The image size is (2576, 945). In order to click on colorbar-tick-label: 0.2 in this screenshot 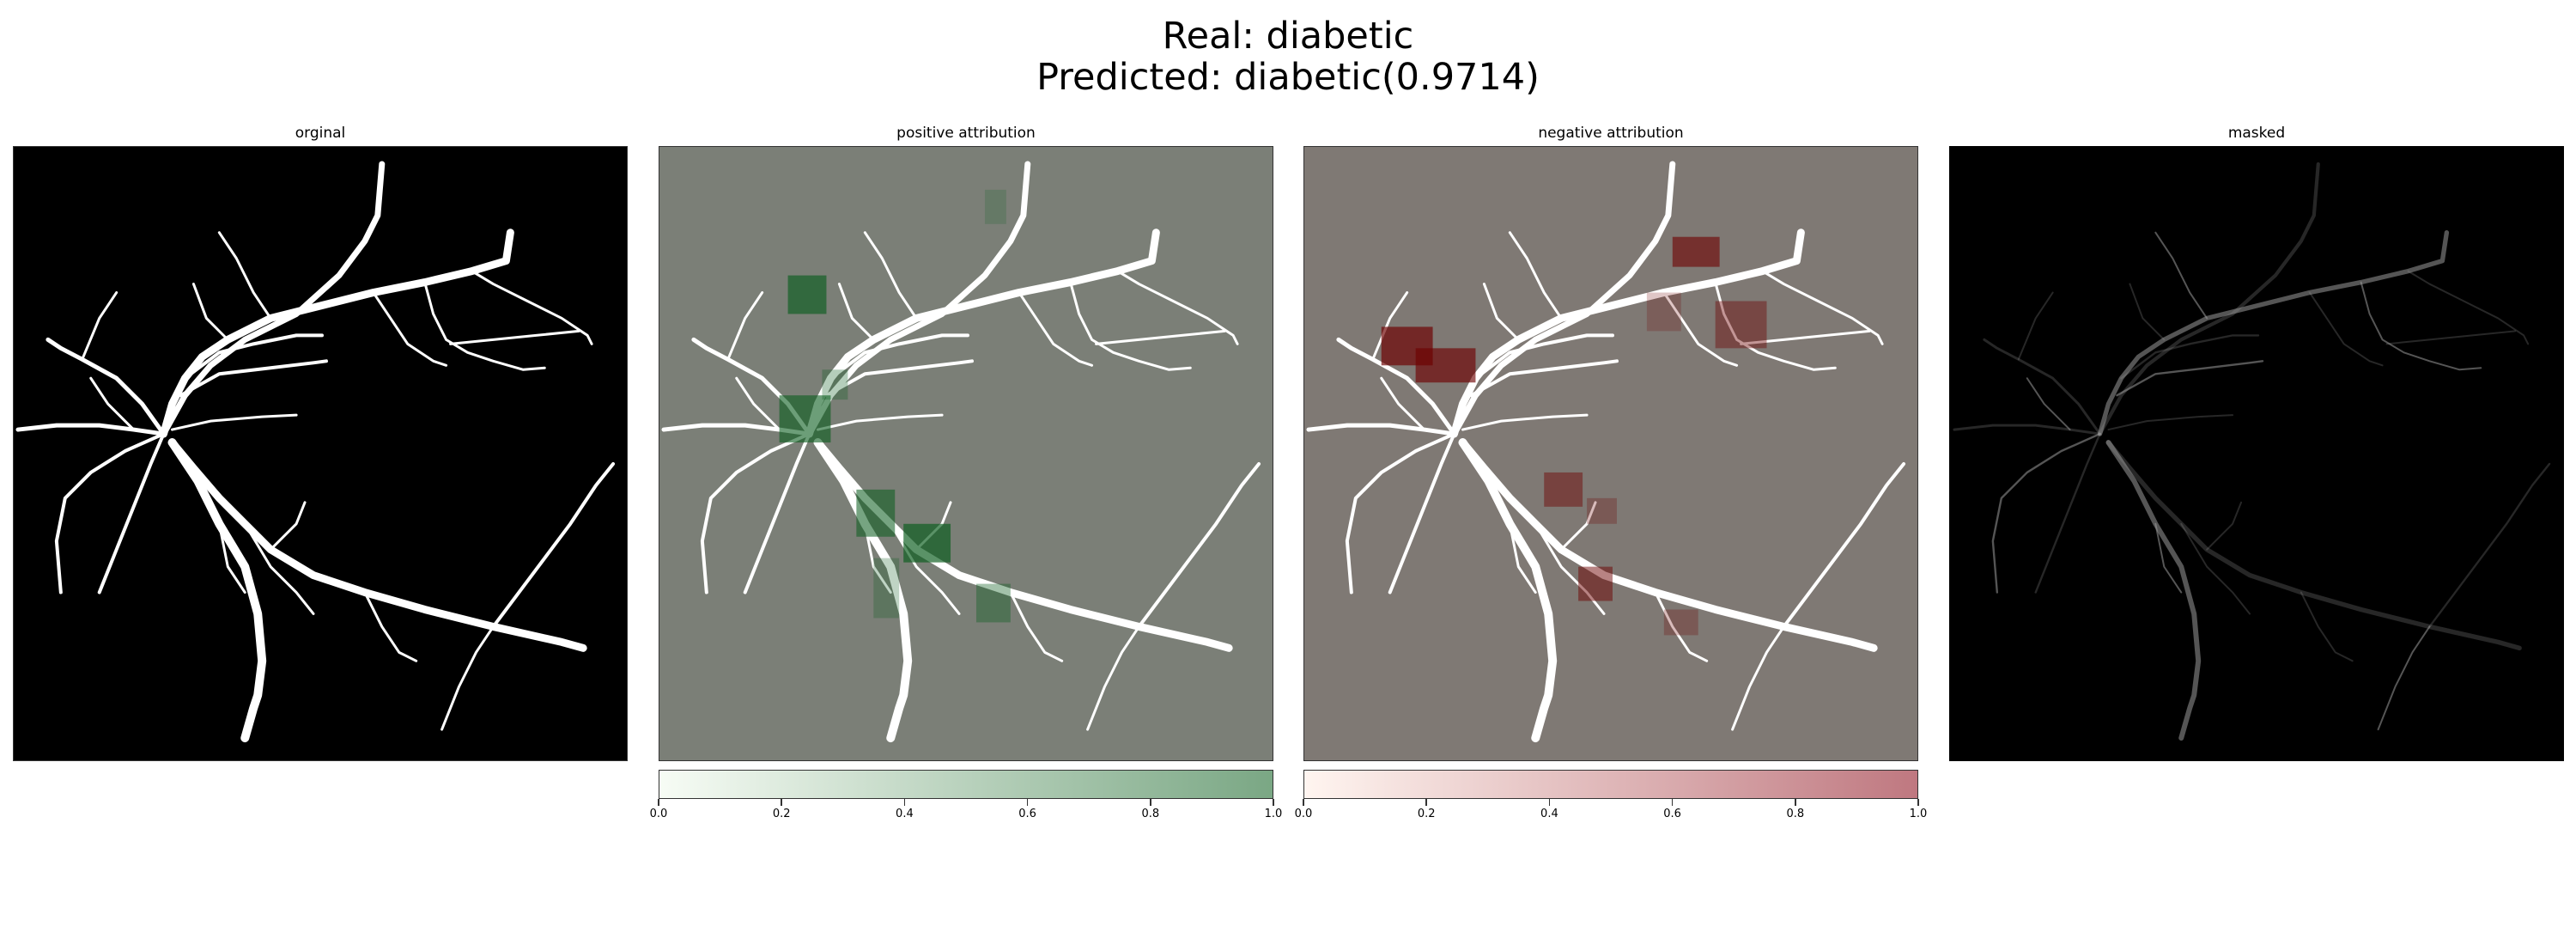, I will do `click(1426, 814)`.